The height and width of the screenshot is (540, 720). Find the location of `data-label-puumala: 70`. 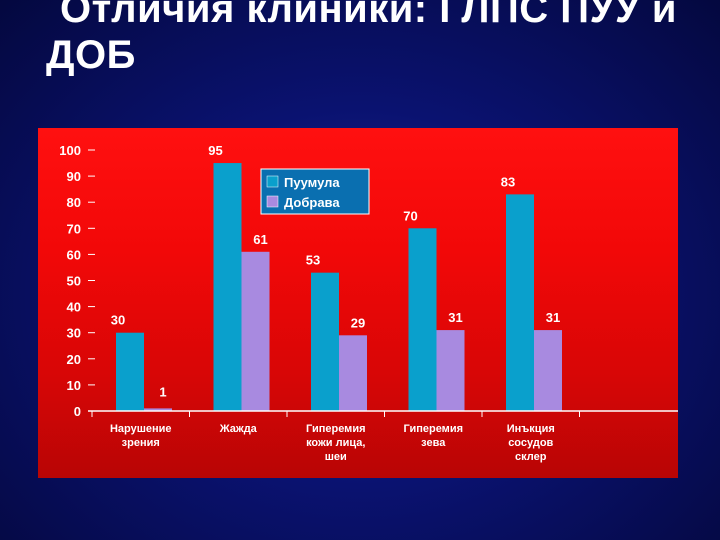

data-label-puumala: 70 is located at coordinates (410, 215).